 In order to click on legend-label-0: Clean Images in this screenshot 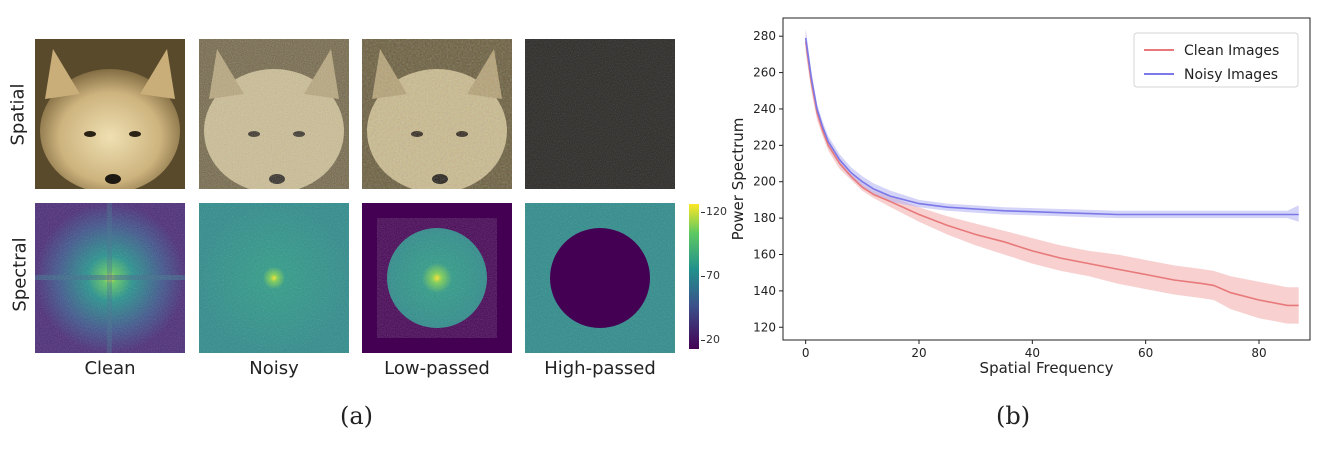, I will do `click(1231, 51)`.